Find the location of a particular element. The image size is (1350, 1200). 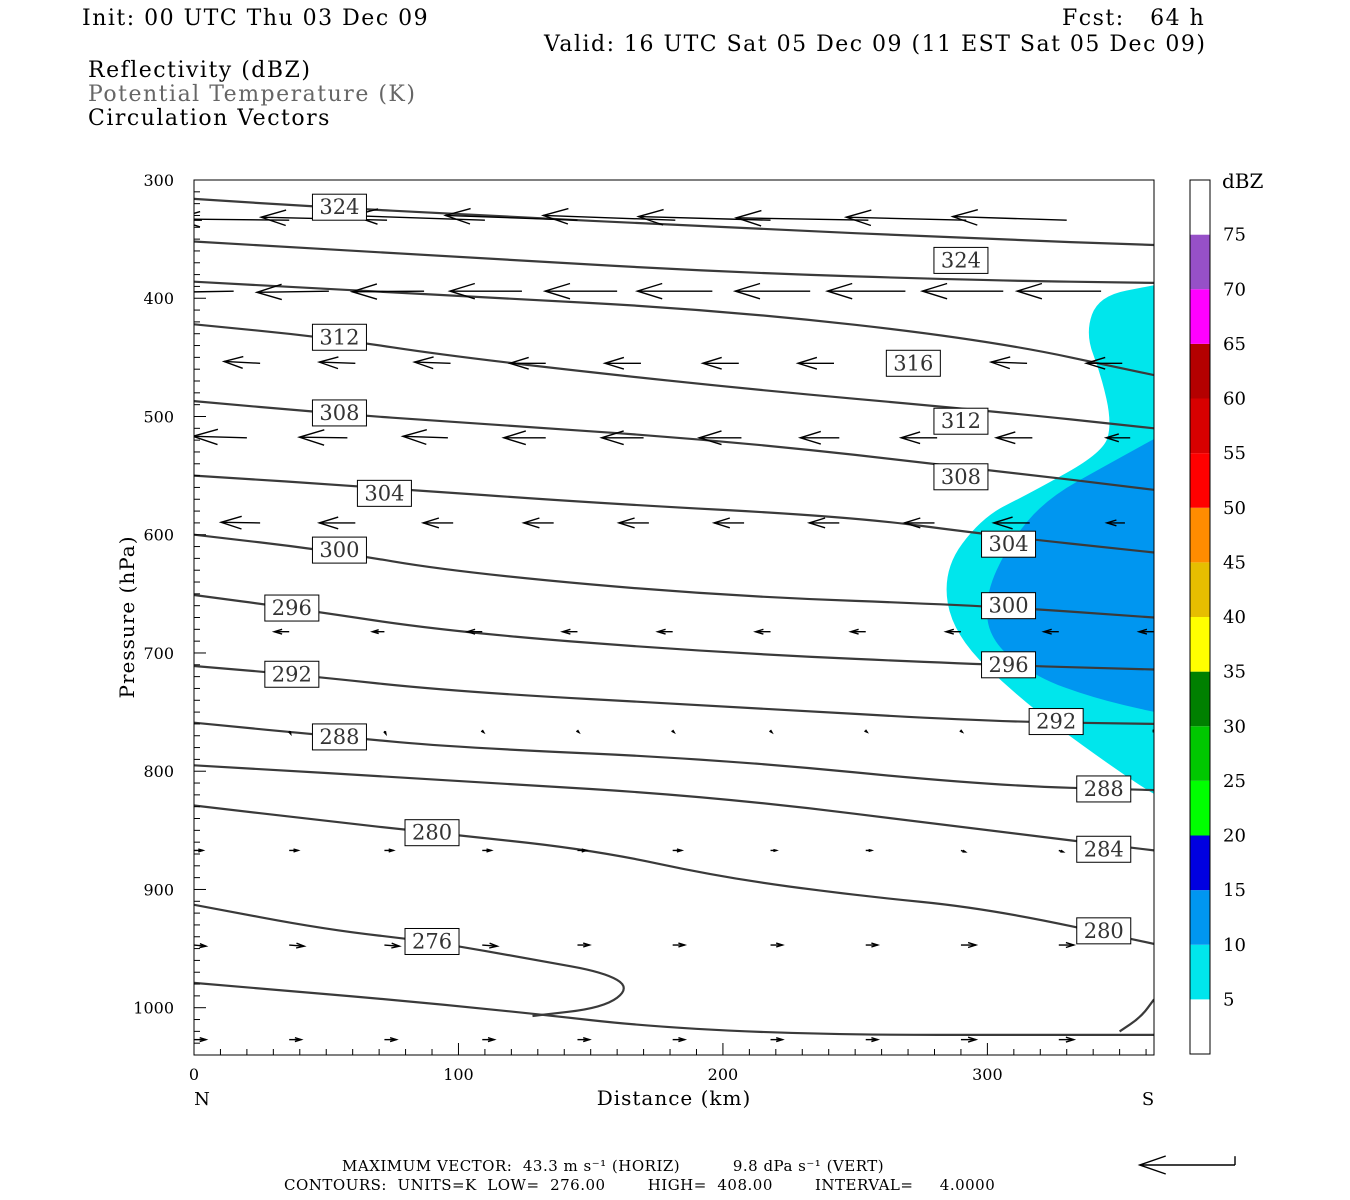

colorbar-tick-label: 20 is located at coordinates (1234, 836).